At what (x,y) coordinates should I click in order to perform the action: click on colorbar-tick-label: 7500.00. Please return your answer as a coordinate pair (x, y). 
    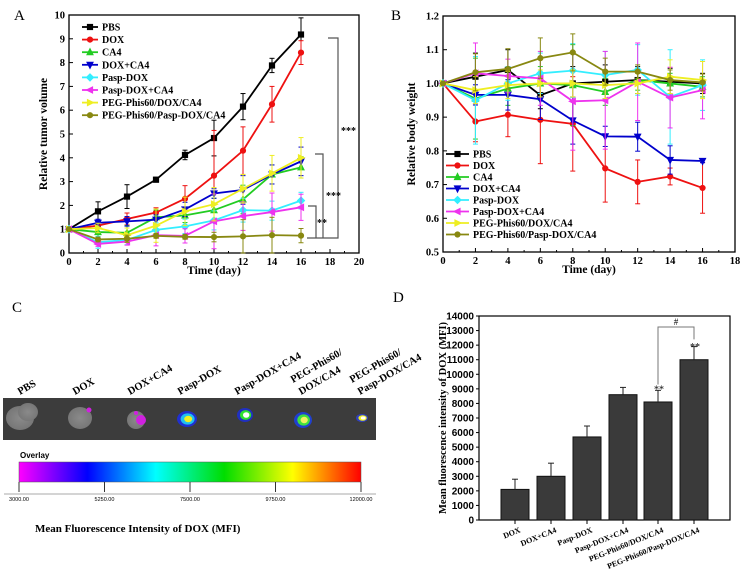
    Looking at the image, I should click on (190, 500).